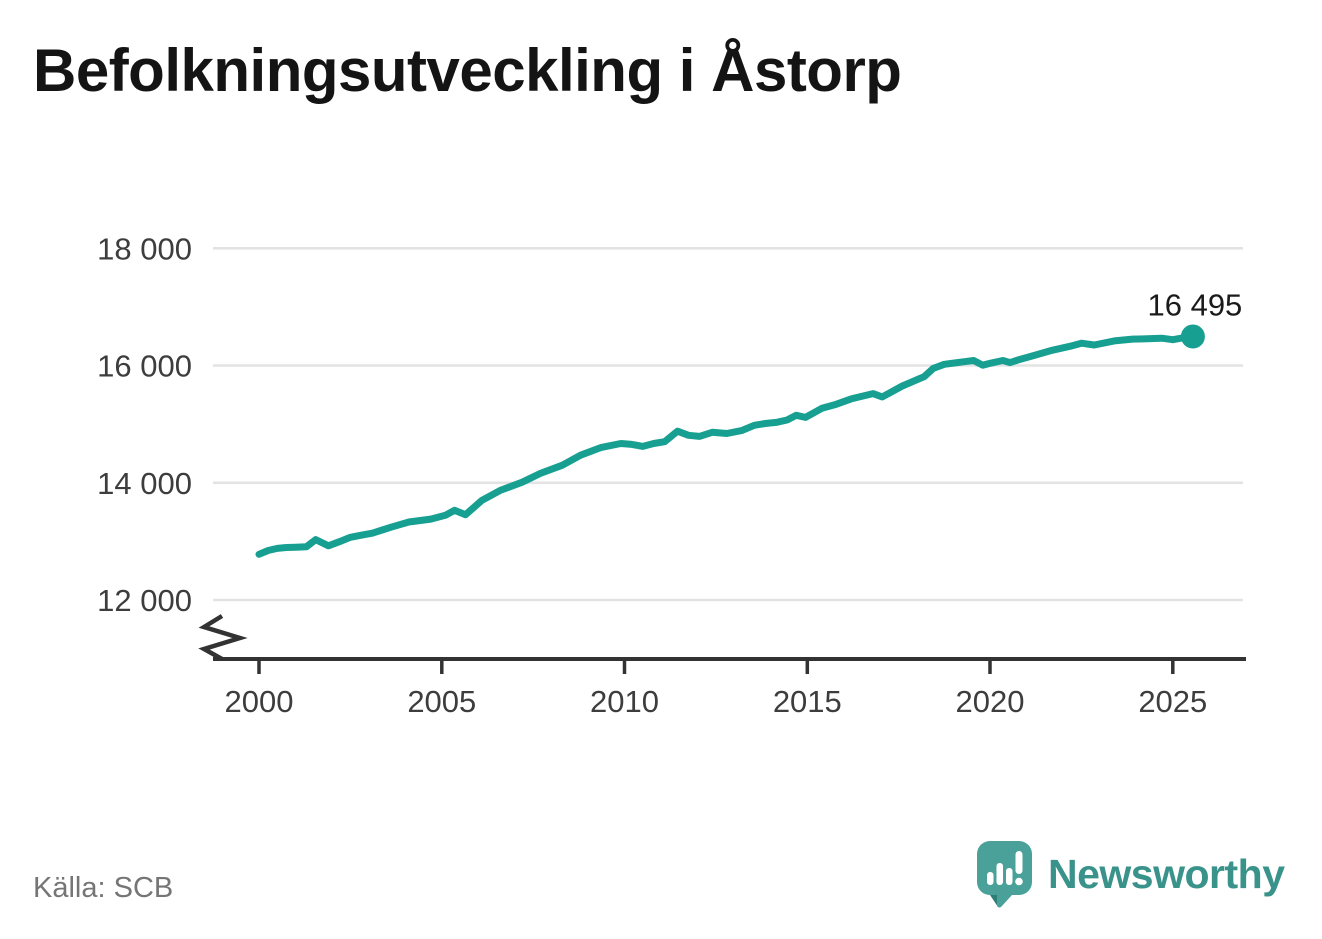 This screenshot has height=939, width=1322. I want to click on y-axis-break-icon, so click(223, 637).